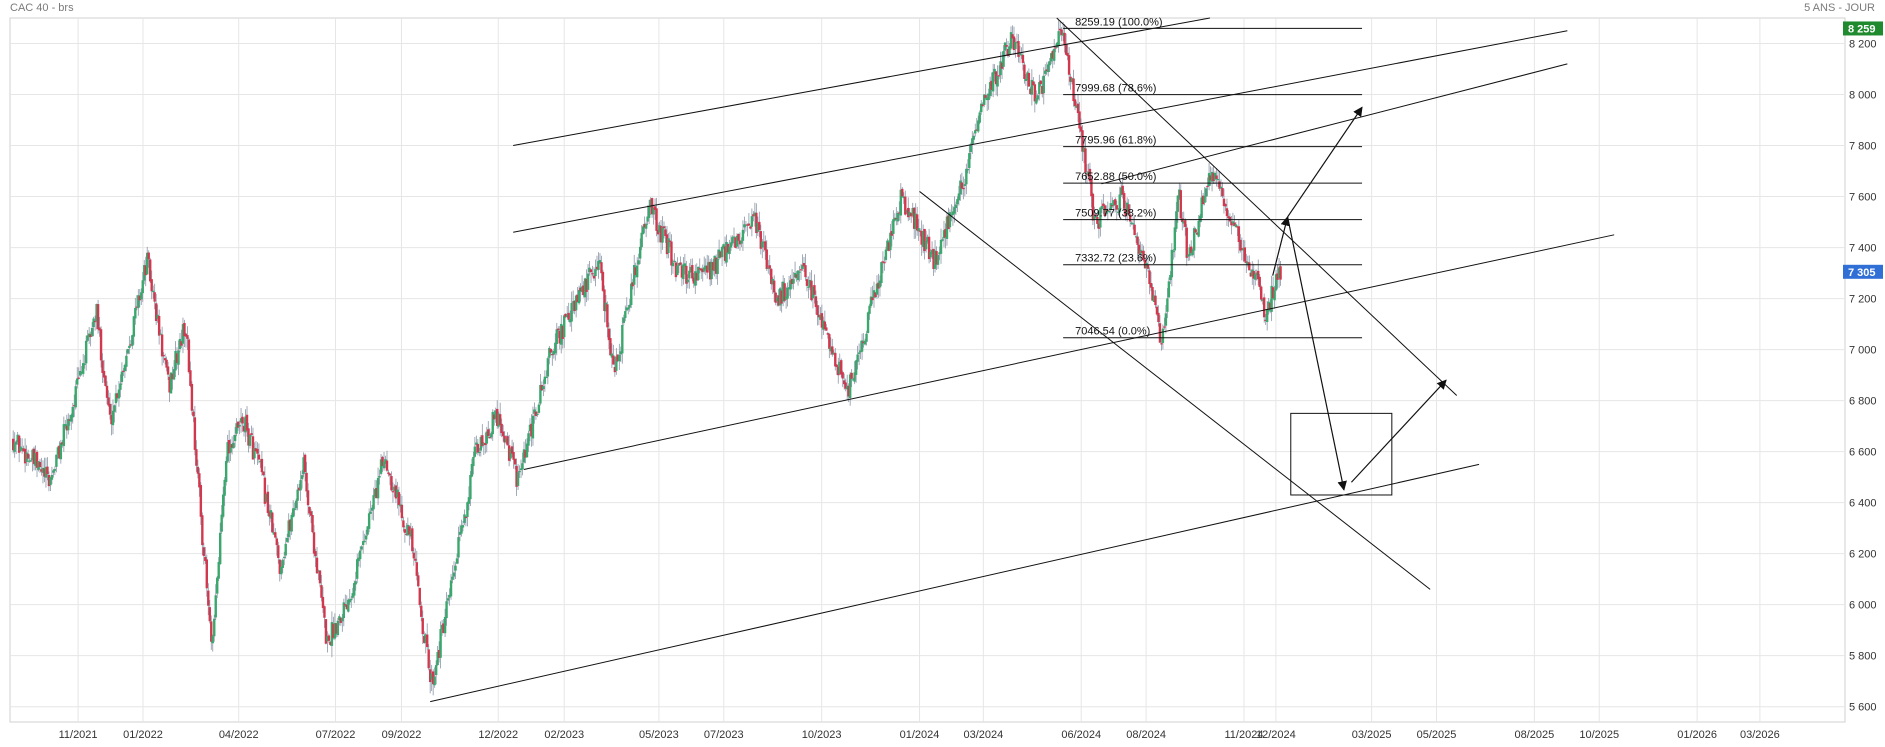 The width and height of the screenshot is (1885, 747). I want to click on trendline, so click(862, 82).